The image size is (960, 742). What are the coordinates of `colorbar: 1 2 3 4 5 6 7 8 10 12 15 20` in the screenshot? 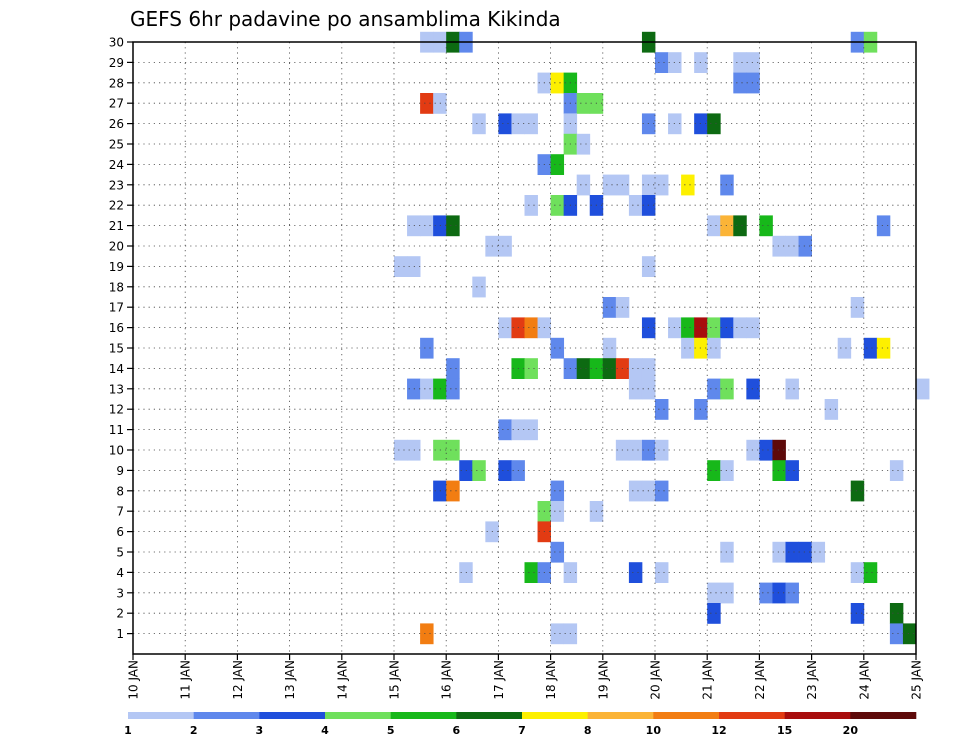 It's located at (520, 724).